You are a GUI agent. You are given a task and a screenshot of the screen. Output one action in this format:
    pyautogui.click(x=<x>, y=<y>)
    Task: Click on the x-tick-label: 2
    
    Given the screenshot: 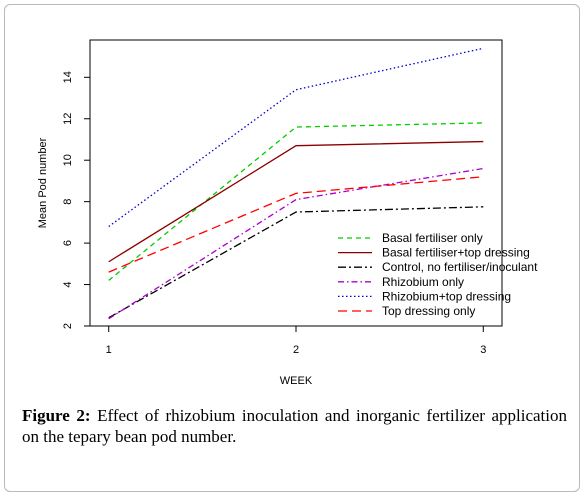 What is the action you would take?
    pyautogui.click(x=296, y=350)
    